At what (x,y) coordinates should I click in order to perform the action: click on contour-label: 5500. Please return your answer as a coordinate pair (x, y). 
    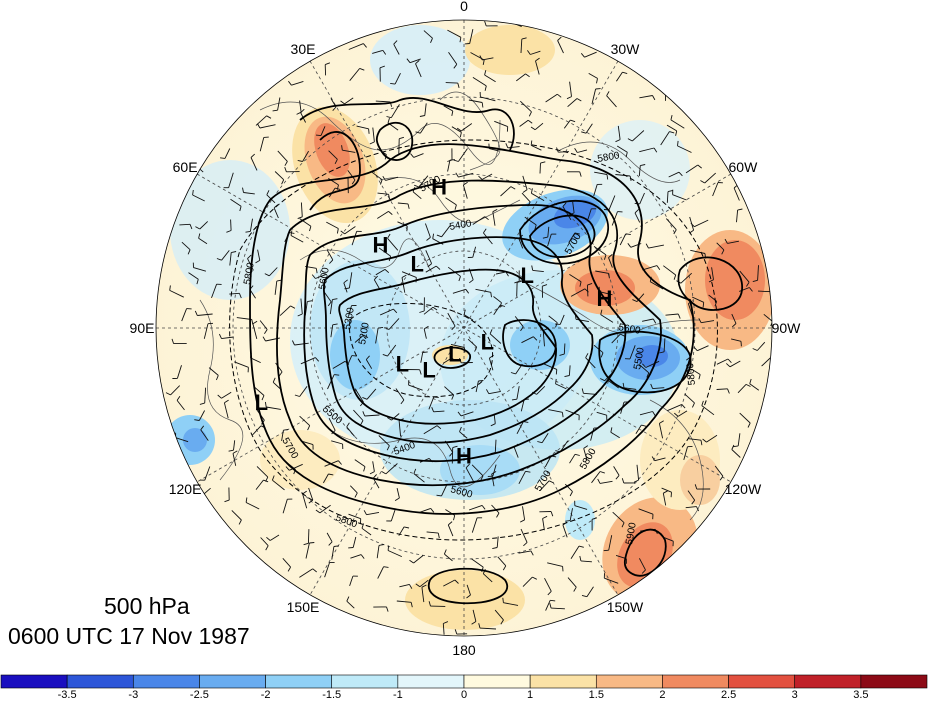
    Looking at the image, I should click on (639, 358).